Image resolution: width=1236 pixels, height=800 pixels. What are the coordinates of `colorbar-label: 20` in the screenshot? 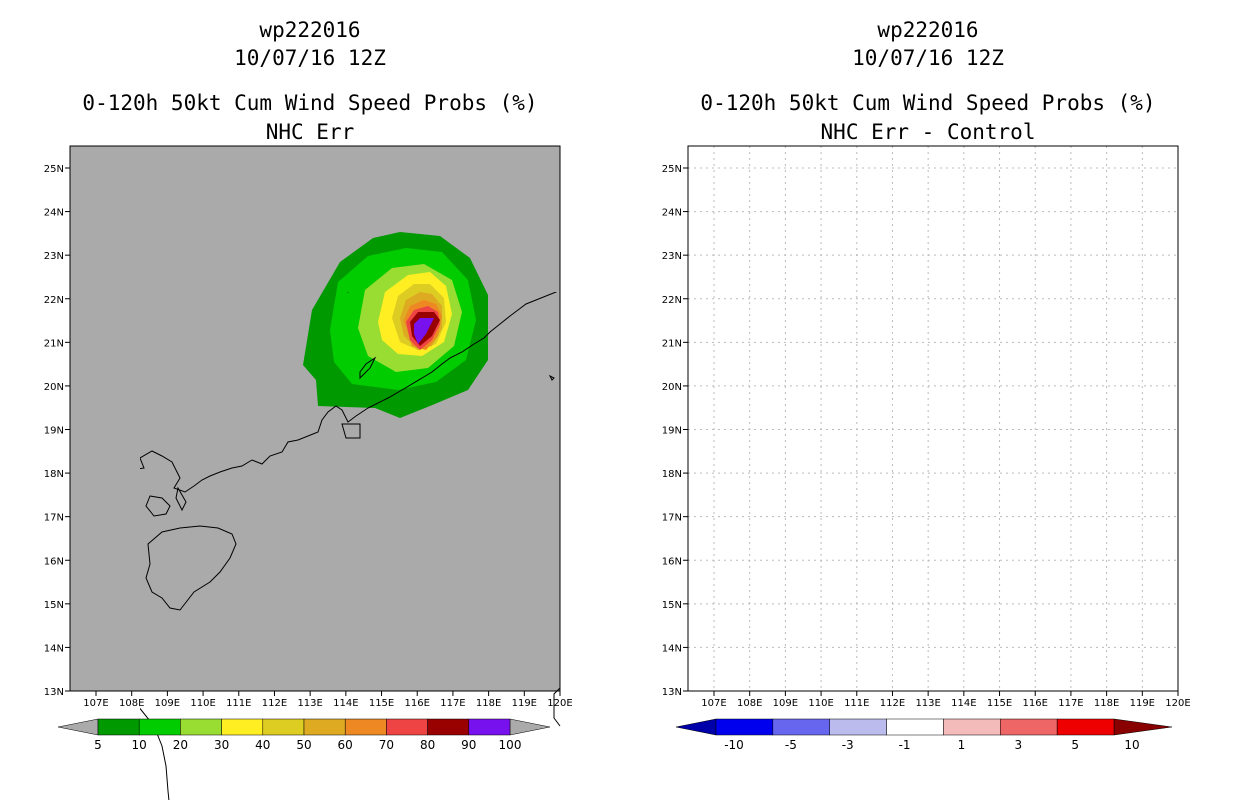 It's located at (180, 745).